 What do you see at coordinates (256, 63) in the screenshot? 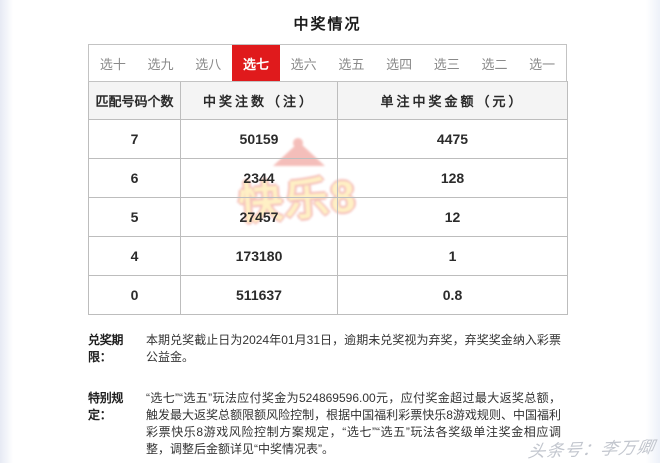
I see `tab-select-7-active: 选七` at bounding box center [256, 63].